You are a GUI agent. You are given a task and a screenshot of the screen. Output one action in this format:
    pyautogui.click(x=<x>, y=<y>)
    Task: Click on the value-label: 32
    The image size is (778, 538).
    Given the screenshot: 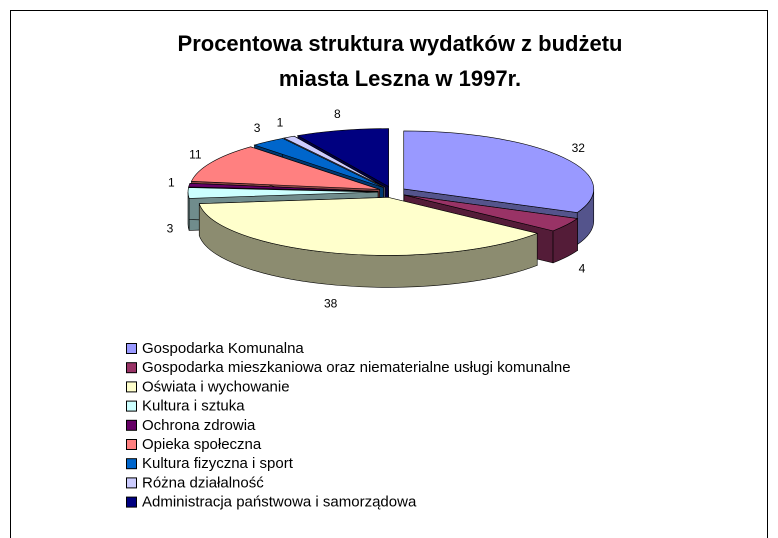 What is the action you would take?
    pyautogui.click(x=579, y=148)
    